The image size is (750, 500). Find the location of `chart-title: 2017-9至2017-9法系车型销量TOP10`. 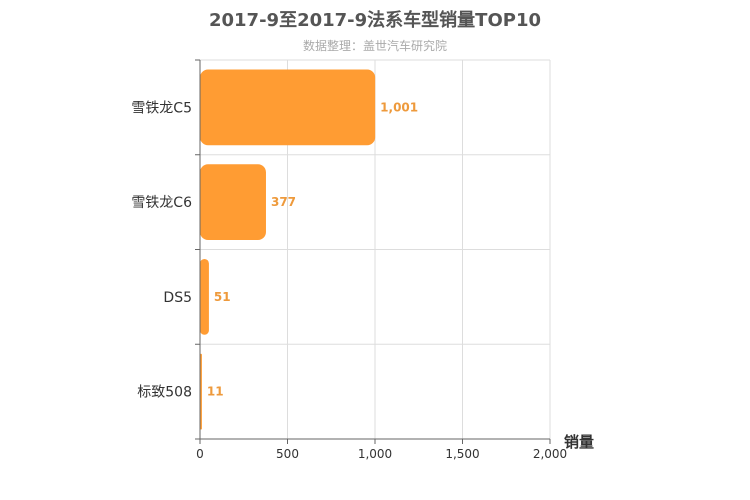

chart-title: 2017-9至2017-9法系车型销量TOP10 is located at coordinates (374, 20).